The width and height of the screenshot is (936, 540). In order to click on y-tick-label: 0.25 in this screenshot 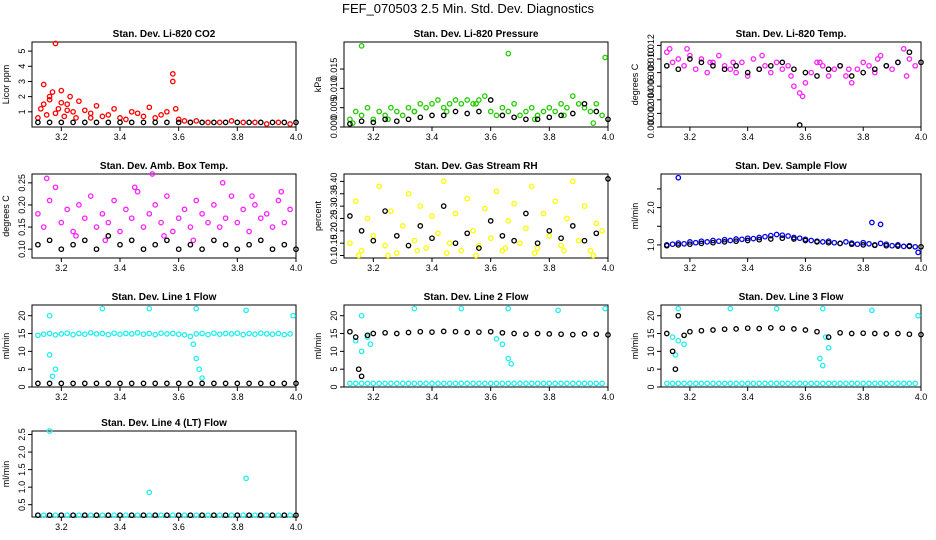, I will do `click(334, 219)`.